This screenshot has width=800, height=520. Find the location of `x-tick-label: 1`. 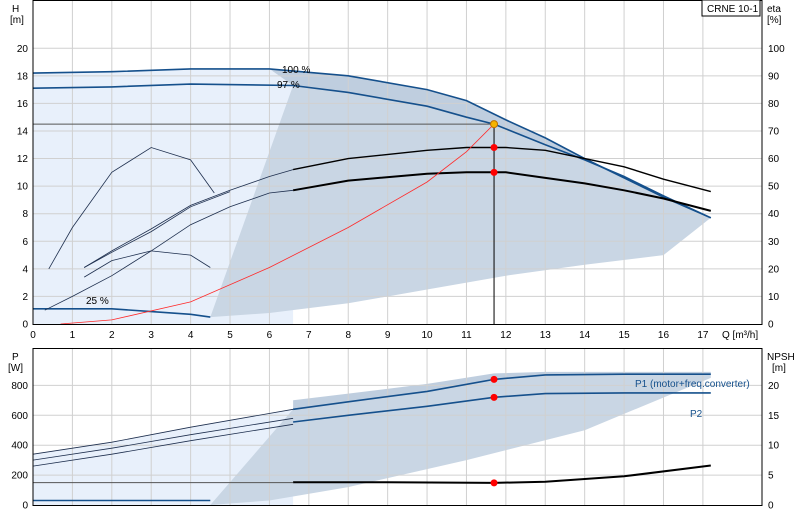

x-tick-label: 1 is located at coordinates (73, 335).